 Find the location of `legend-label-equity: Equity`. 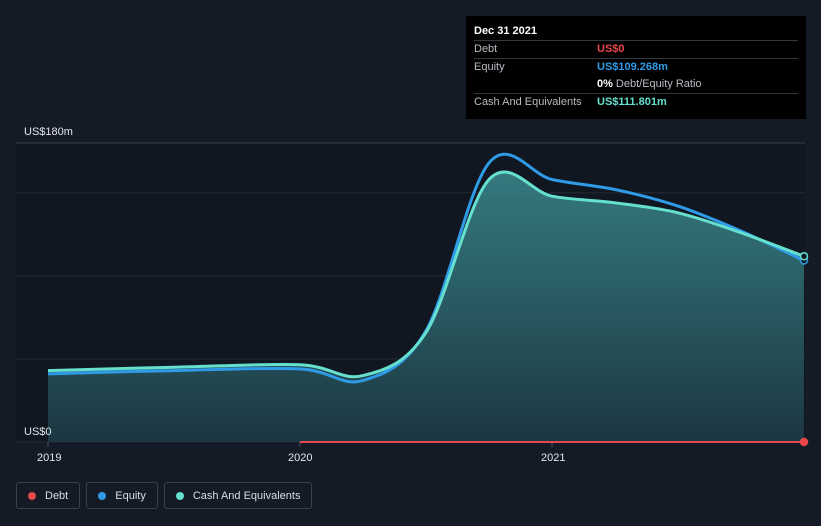

legend-label-equity: Equity is located at coordinates (130, 495).